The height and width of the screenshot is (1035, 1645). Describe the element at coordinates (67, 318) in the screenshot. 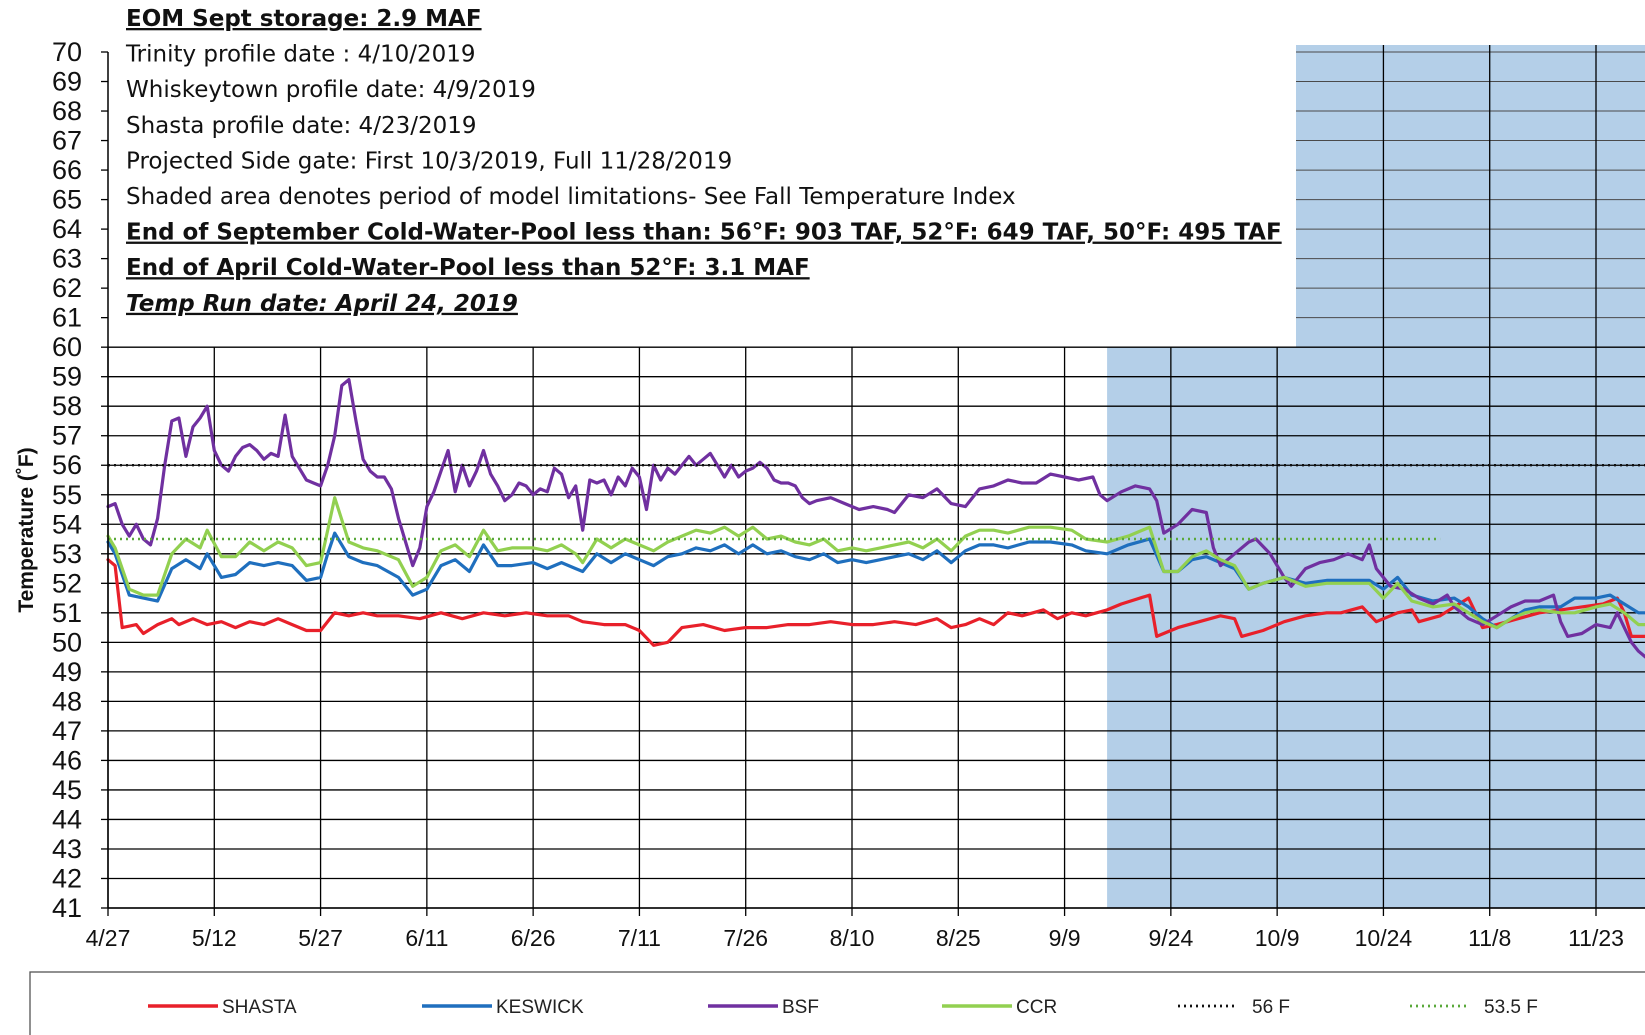

I see `y-tick-label: 61` at that location.